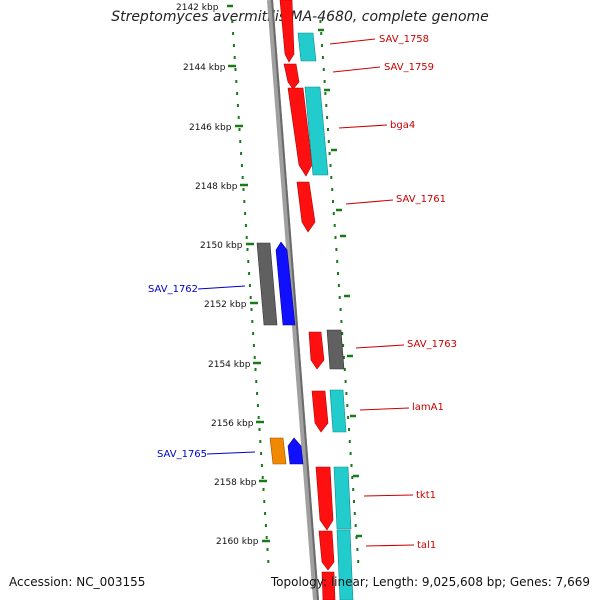  Describe the element at coordinates (320, 411) in the screenshot. I see `gene-lamA1` at that location.